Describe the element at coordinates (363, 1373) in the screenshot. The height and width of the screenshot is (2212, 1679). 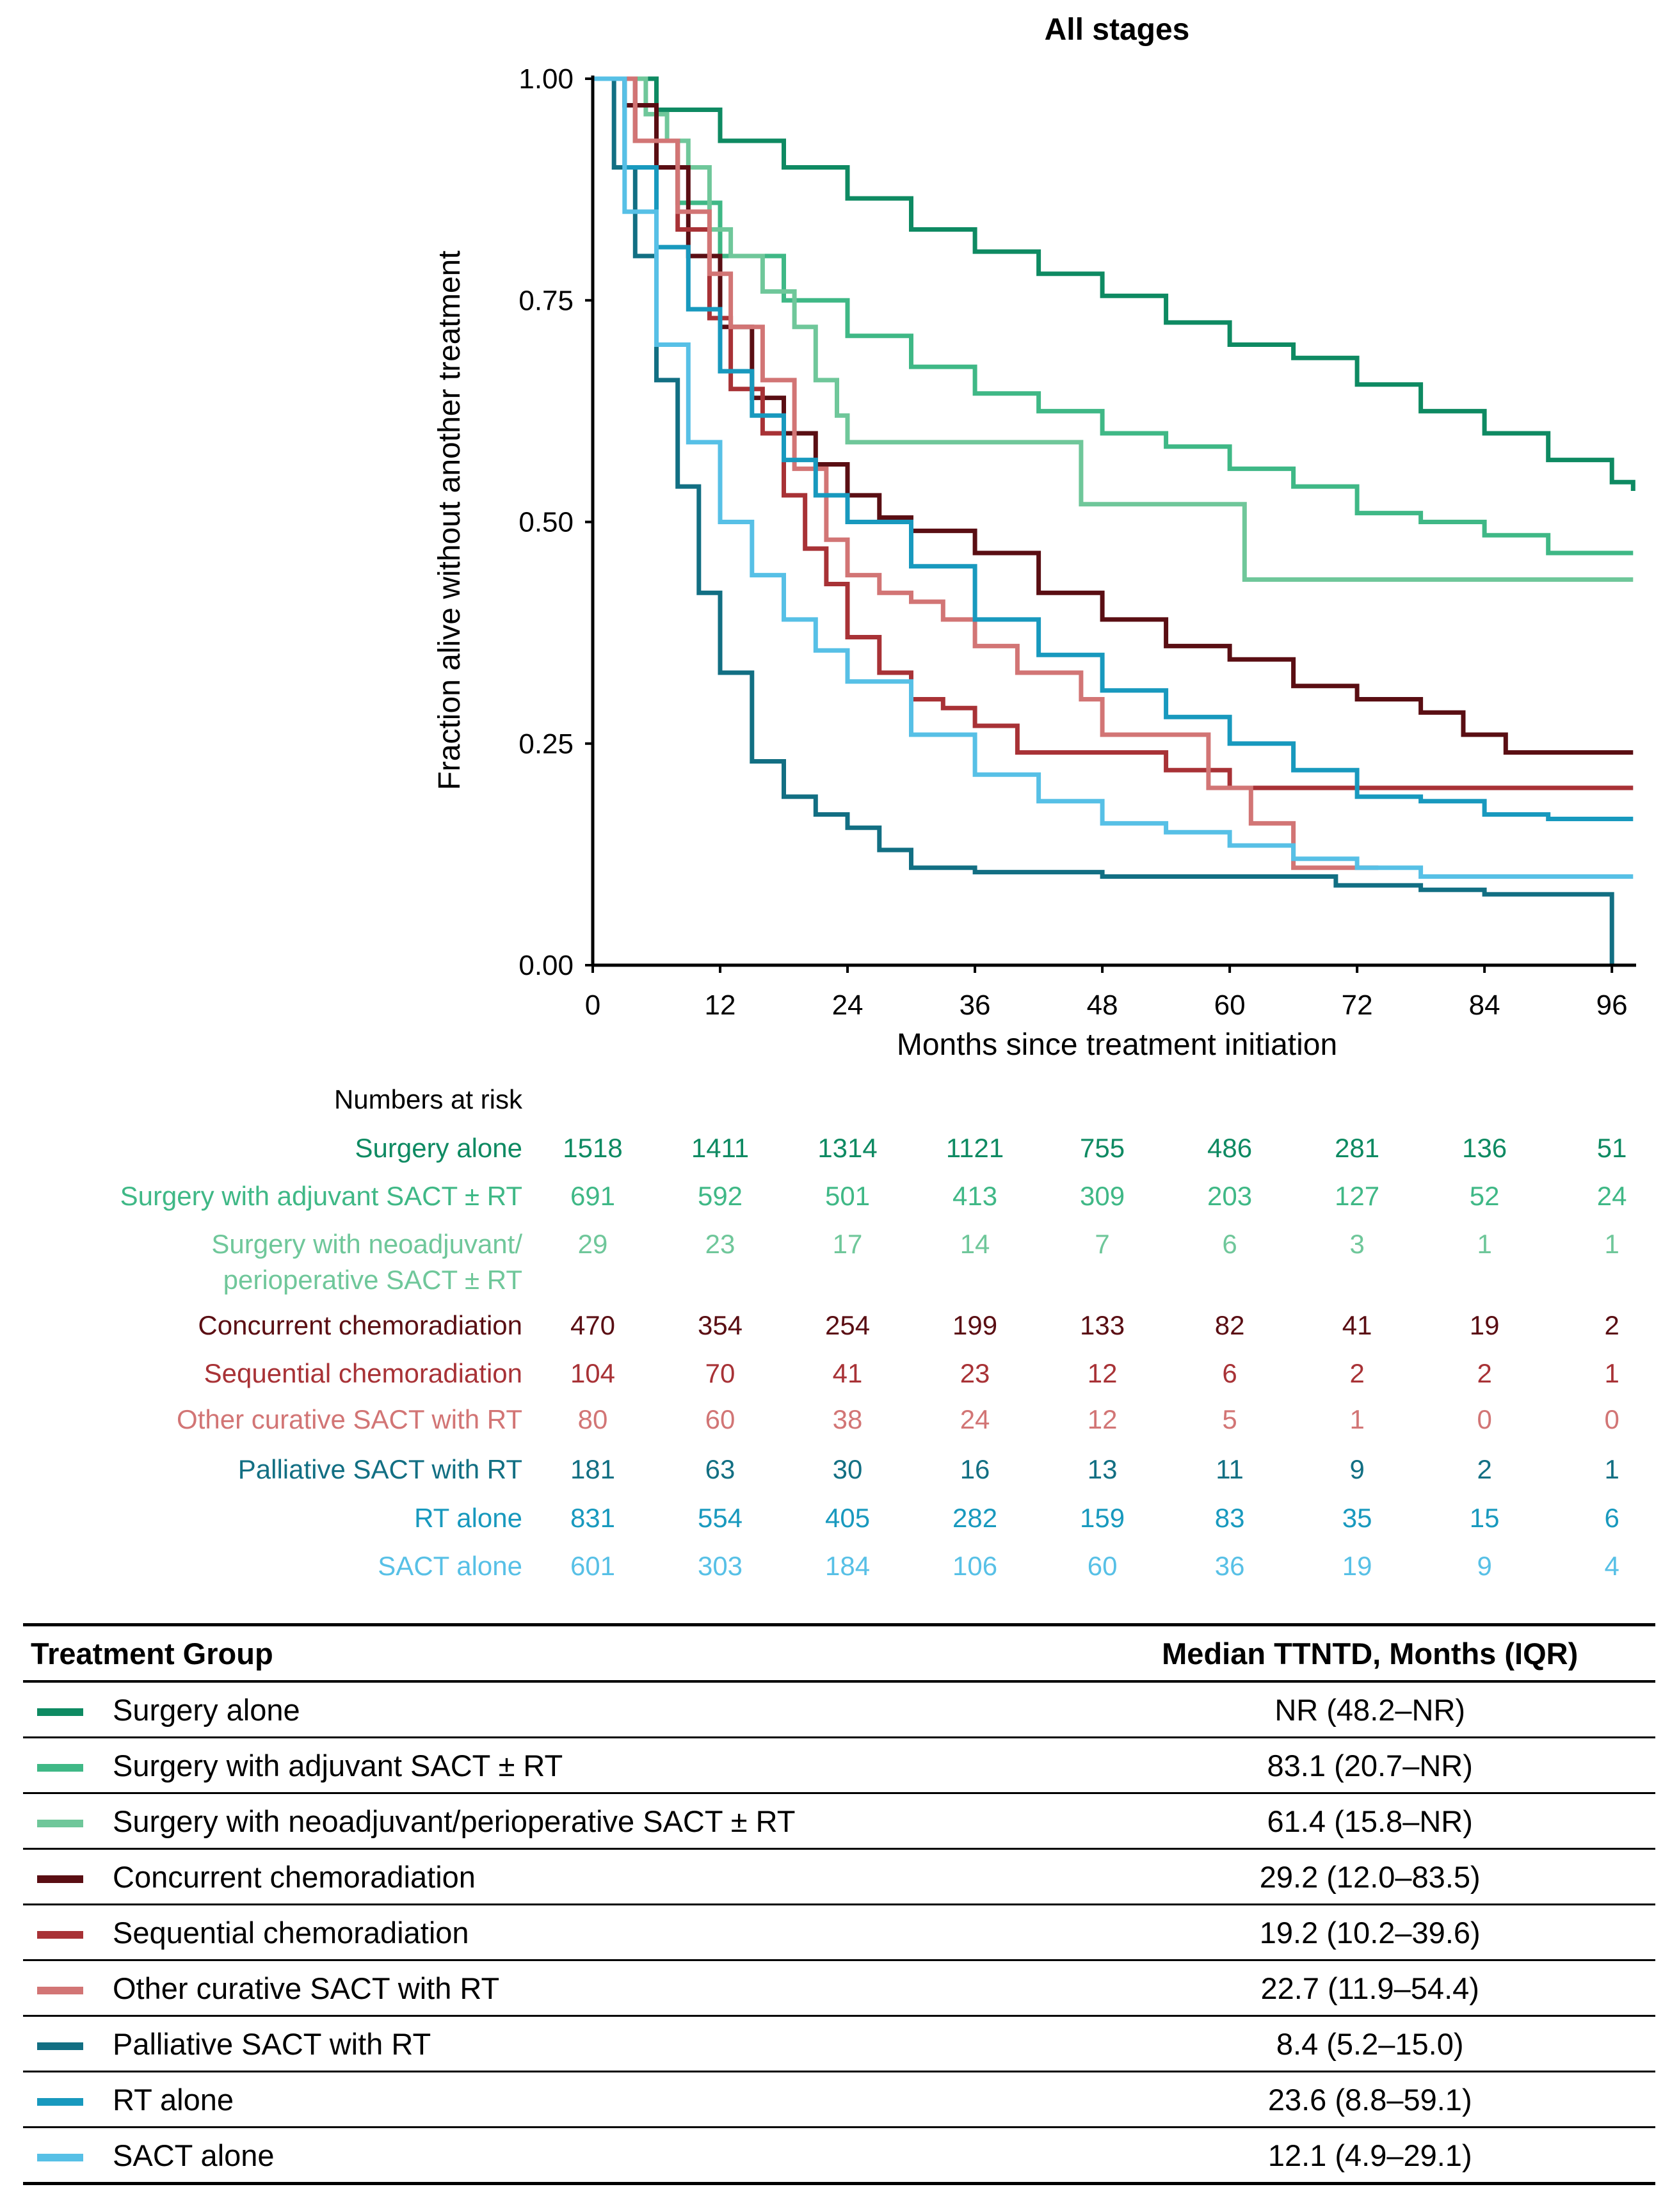
I see `risk-row-label: Sequential chemoradiation` at that location.